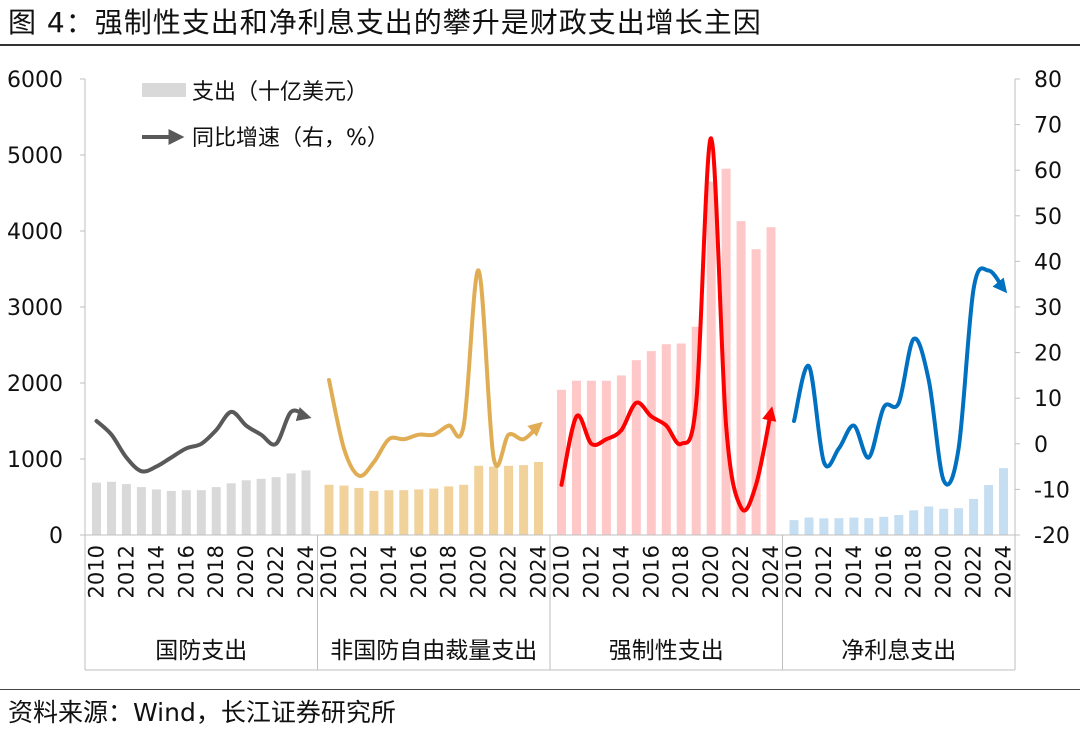 Image resolution: width=1080 pixels, height=736 pixels. What do you see at coordinates (385, 22) in the screenshot?
I see `figure-title: 图 4：强制性支出和净利息支出的攀升是财政支出增长主因` at bounding box center [385, 22].